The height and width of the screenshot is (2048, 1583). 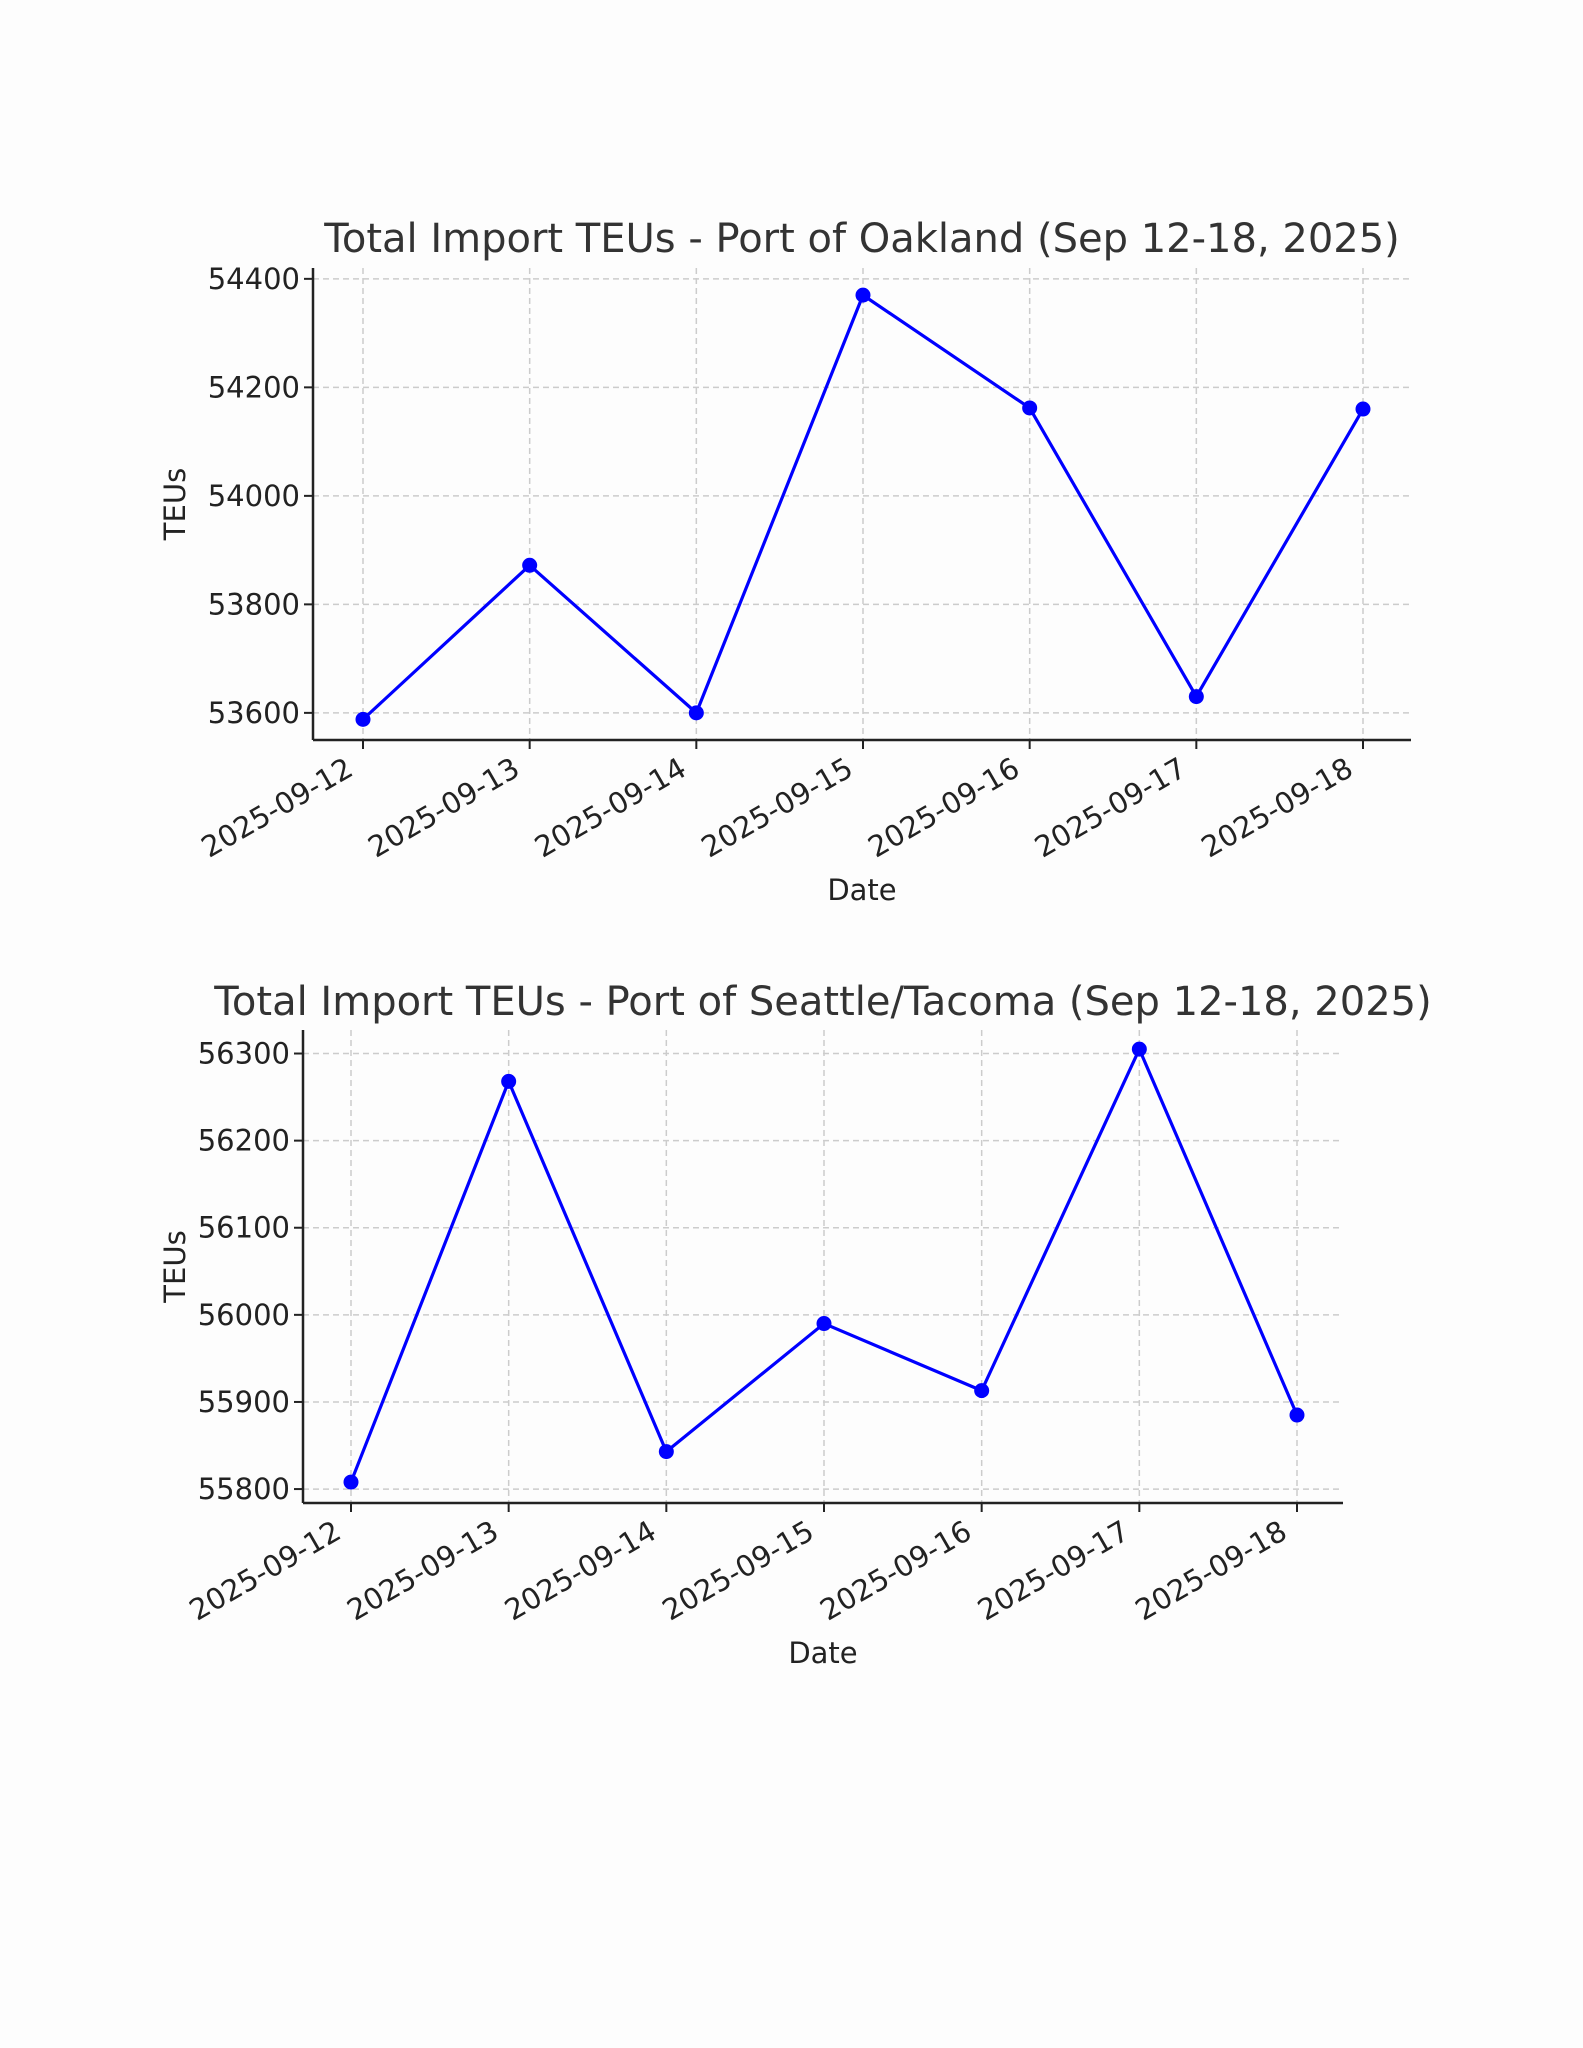 I want to click on y-tick-label: 54000, so click(x=254, y=496).